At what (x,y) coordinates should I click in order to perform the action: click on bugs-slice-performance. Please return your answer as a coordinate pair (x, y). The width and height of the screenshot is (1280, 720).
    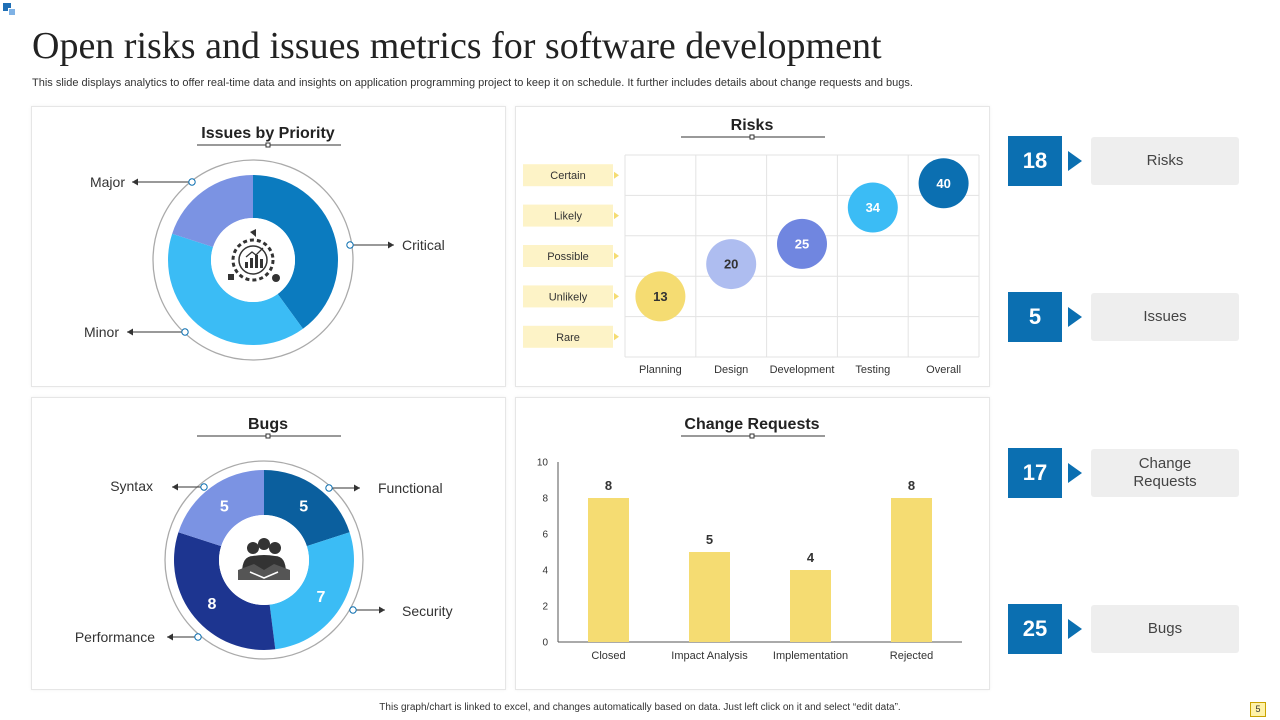
    Looking at the image, I should click on (224, 591).